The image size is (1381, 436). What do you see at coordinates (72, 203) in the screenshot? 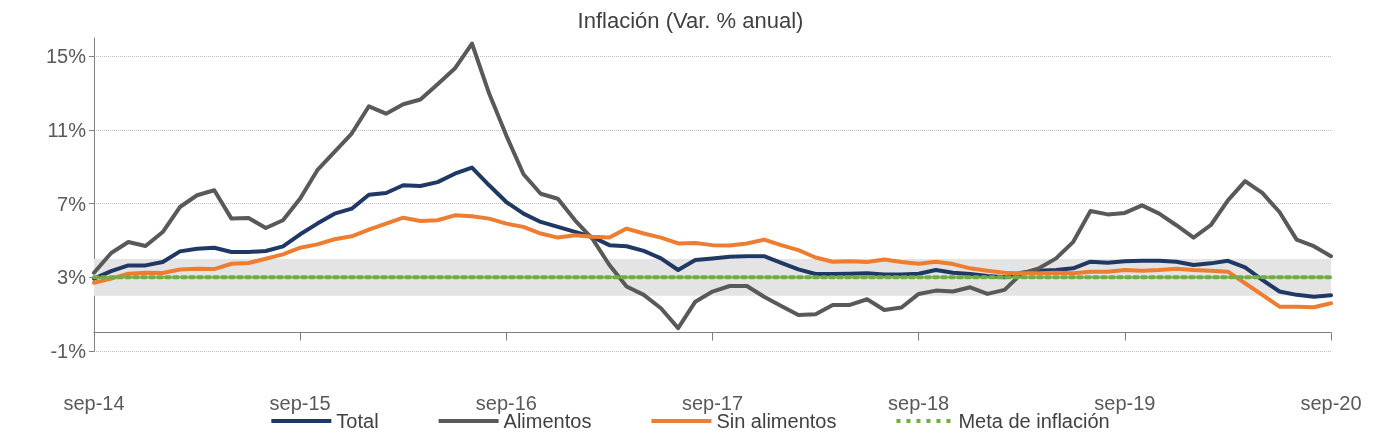
I see `y-tick-label: 7%` at bounding box center [72, 203].